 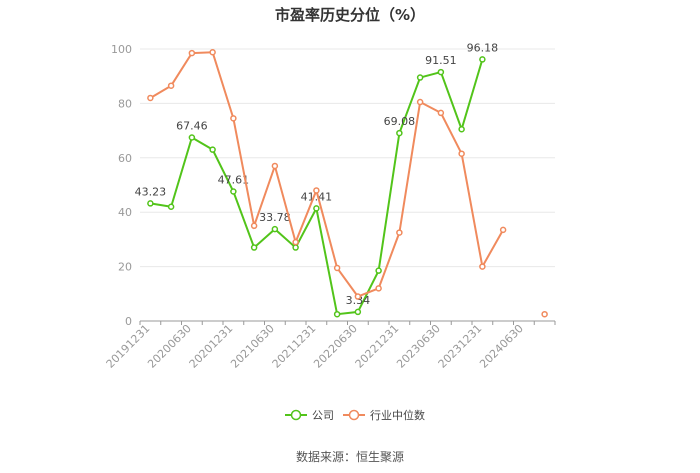 I want to click on x-tick-label: 20230630, so click(x=418, y=346).